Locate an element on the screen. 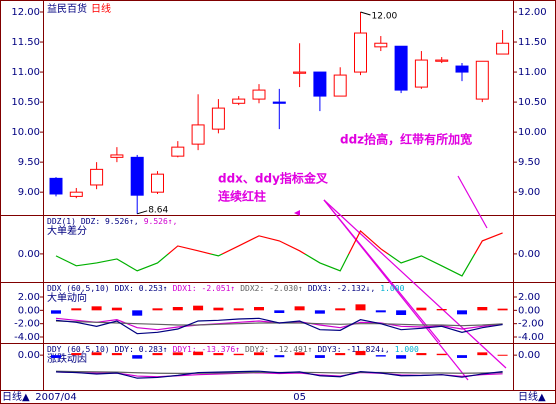 The height and width of the screenshot is (404, 556). header-item: DDZ(1) is located at coordinates (61, 221).